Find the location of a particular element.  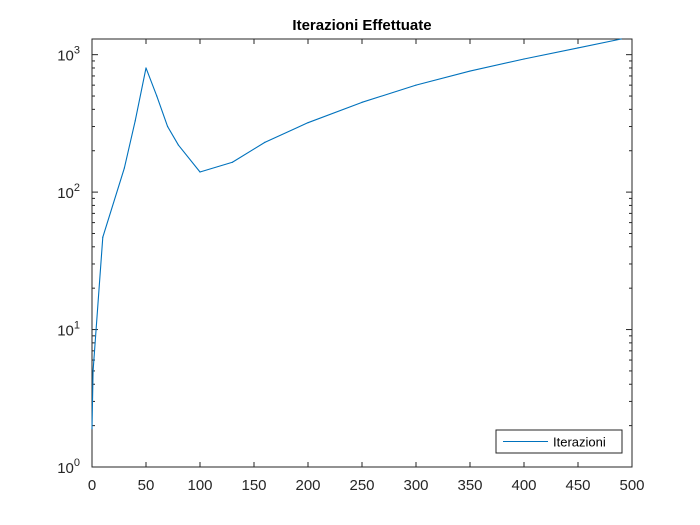

y-tick-label-exponent: 2 is located at coordinates (77, 188).